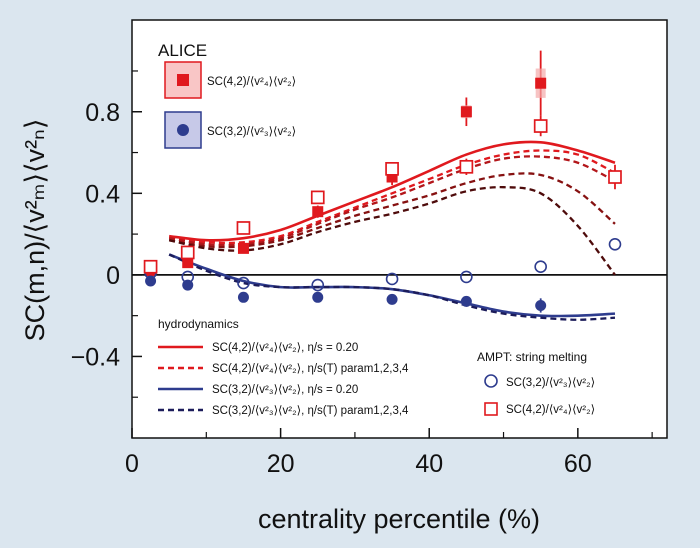 The height and width of the screenshot is (548, 700). What do you see at coordinates (182, 50) in the screenshot?
I see `legend-alice-title: ALICE` at bounding box center [182, 50].